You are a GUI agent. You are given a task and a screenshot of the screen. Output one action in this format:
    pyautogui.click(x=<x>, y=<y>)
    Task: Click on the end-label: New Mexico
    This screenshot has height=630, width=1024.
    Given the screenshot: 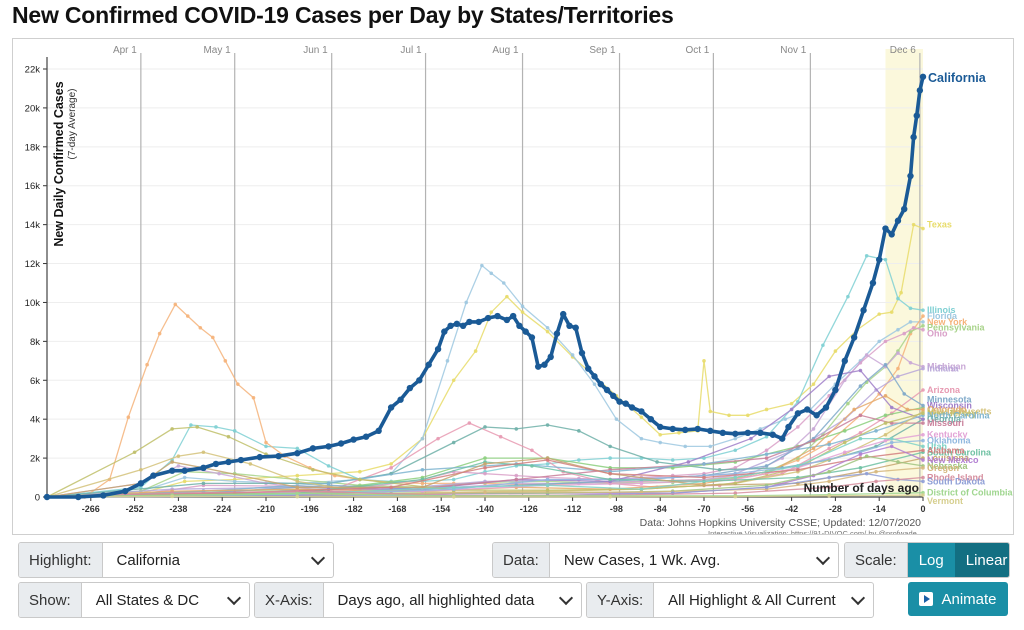 What is the action you would take?
    pyautogui.click(x=953, y=460)
    